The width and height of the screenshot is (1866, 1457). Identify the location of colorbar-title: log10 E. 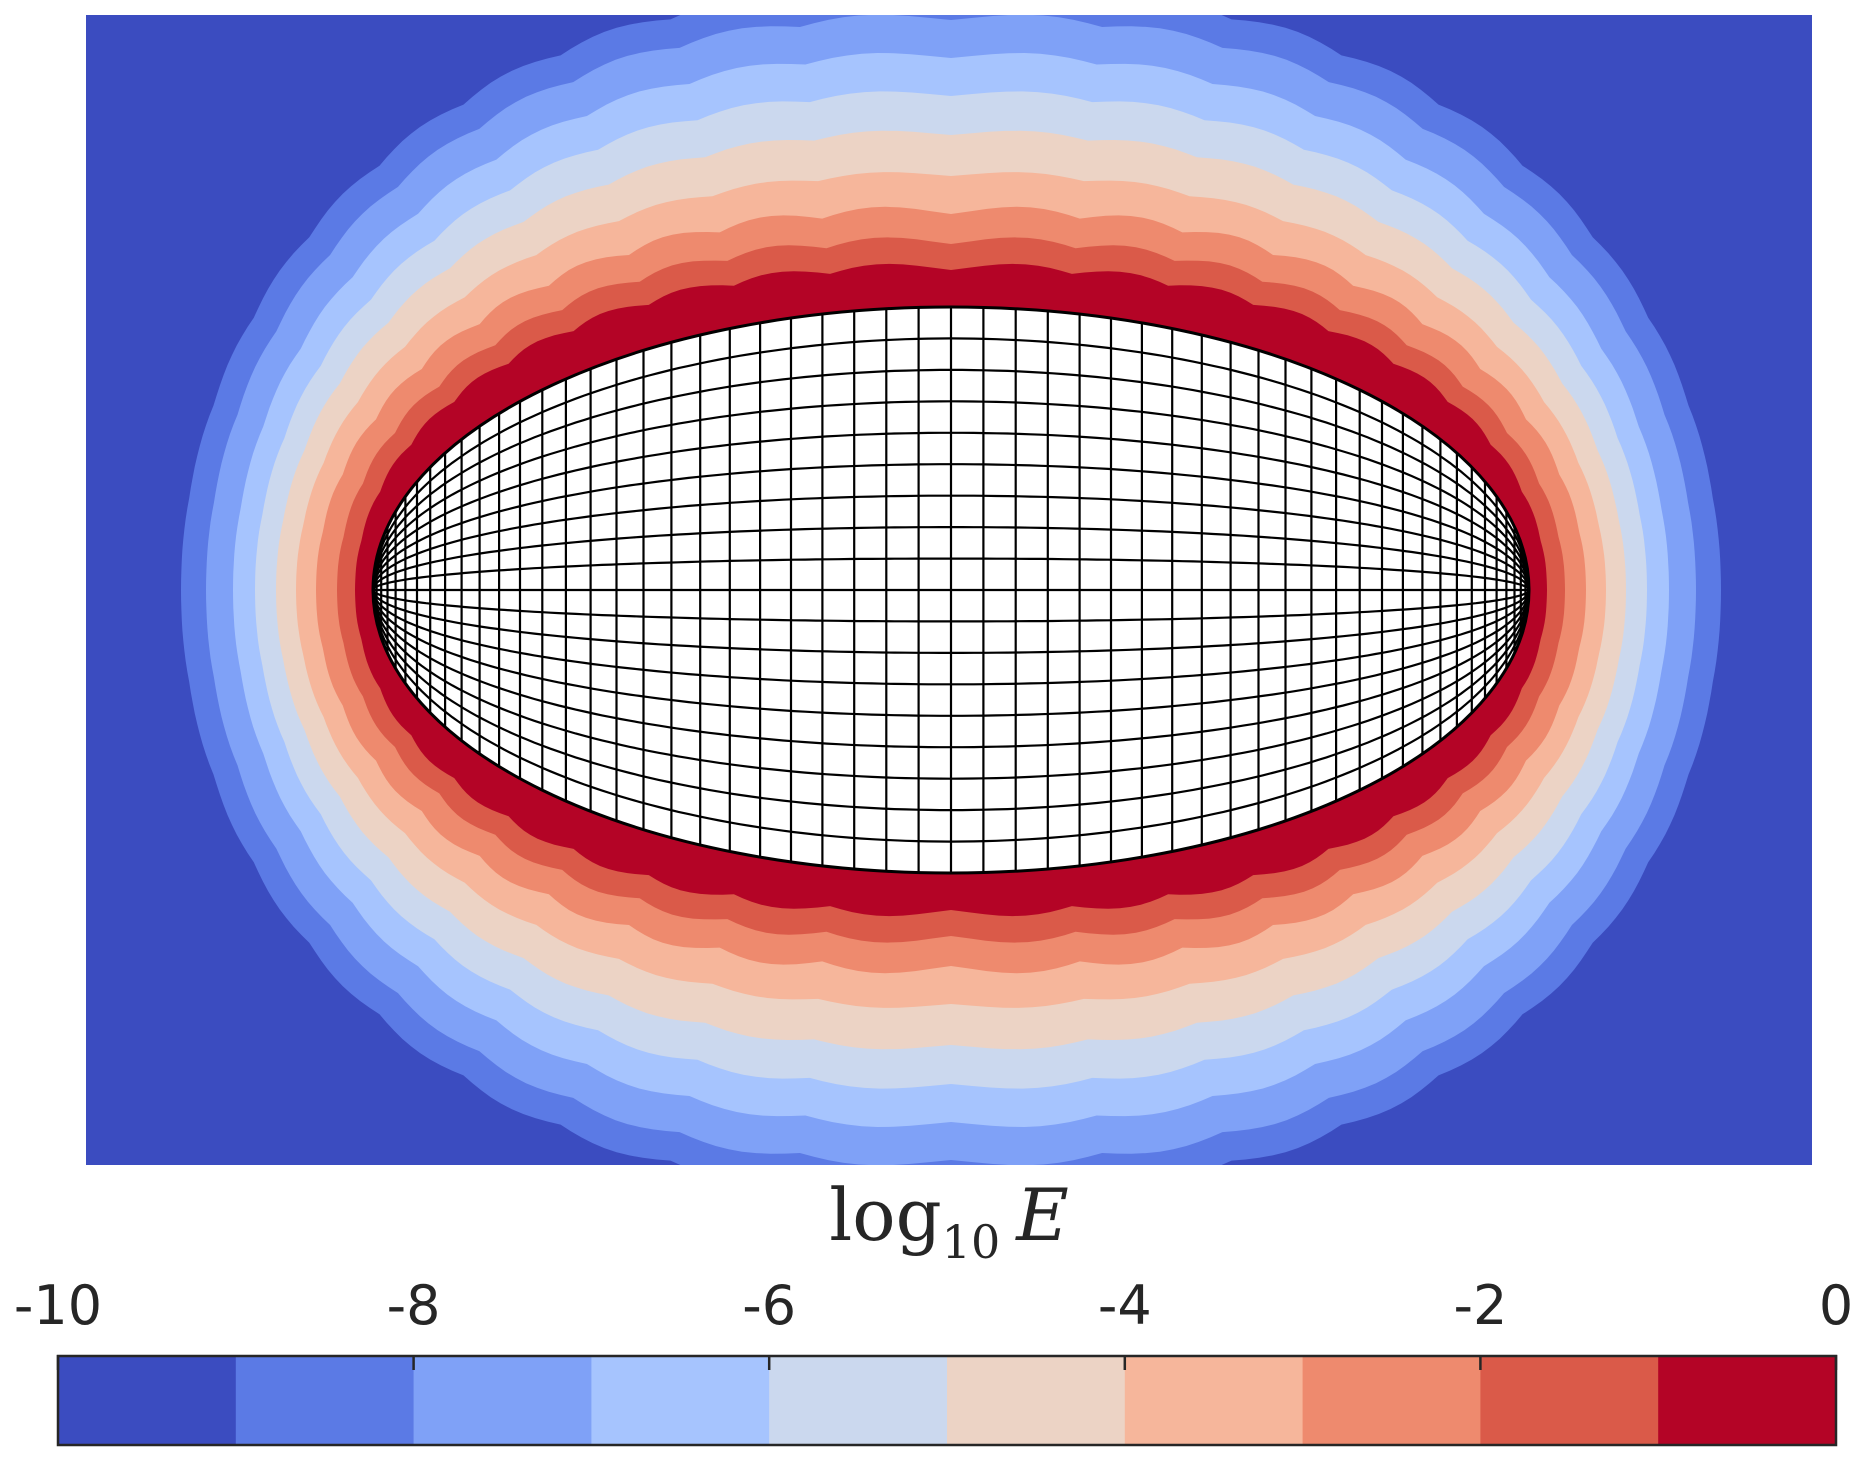
(949, 1221).